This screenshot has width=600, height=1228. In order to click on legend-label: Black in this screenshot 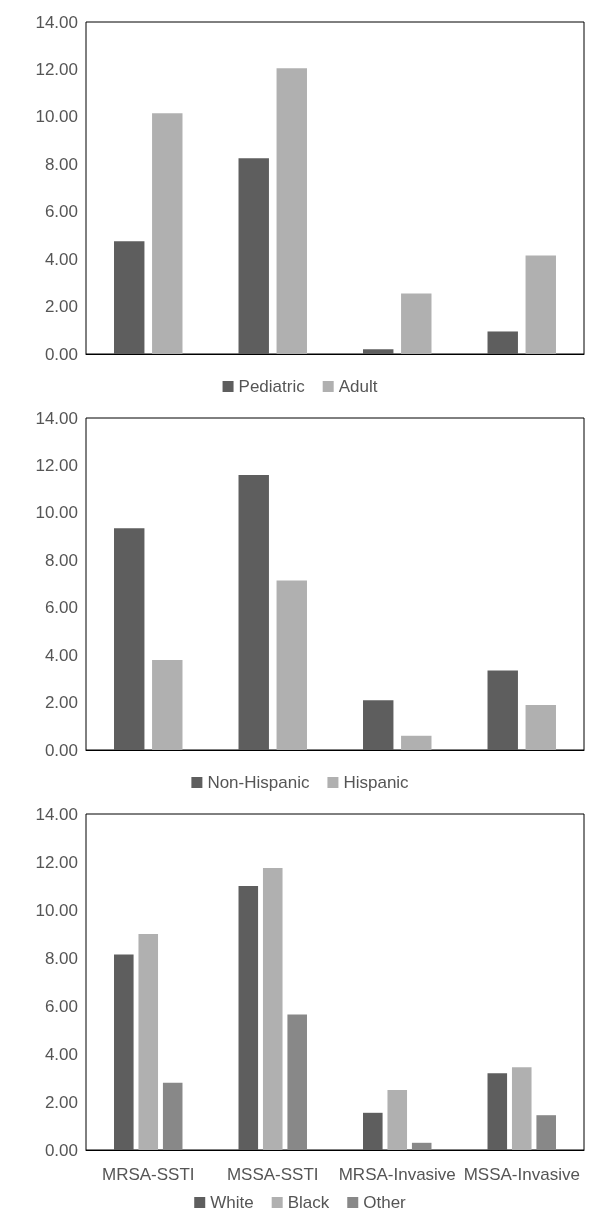, I will do `click(308, 1202)`.